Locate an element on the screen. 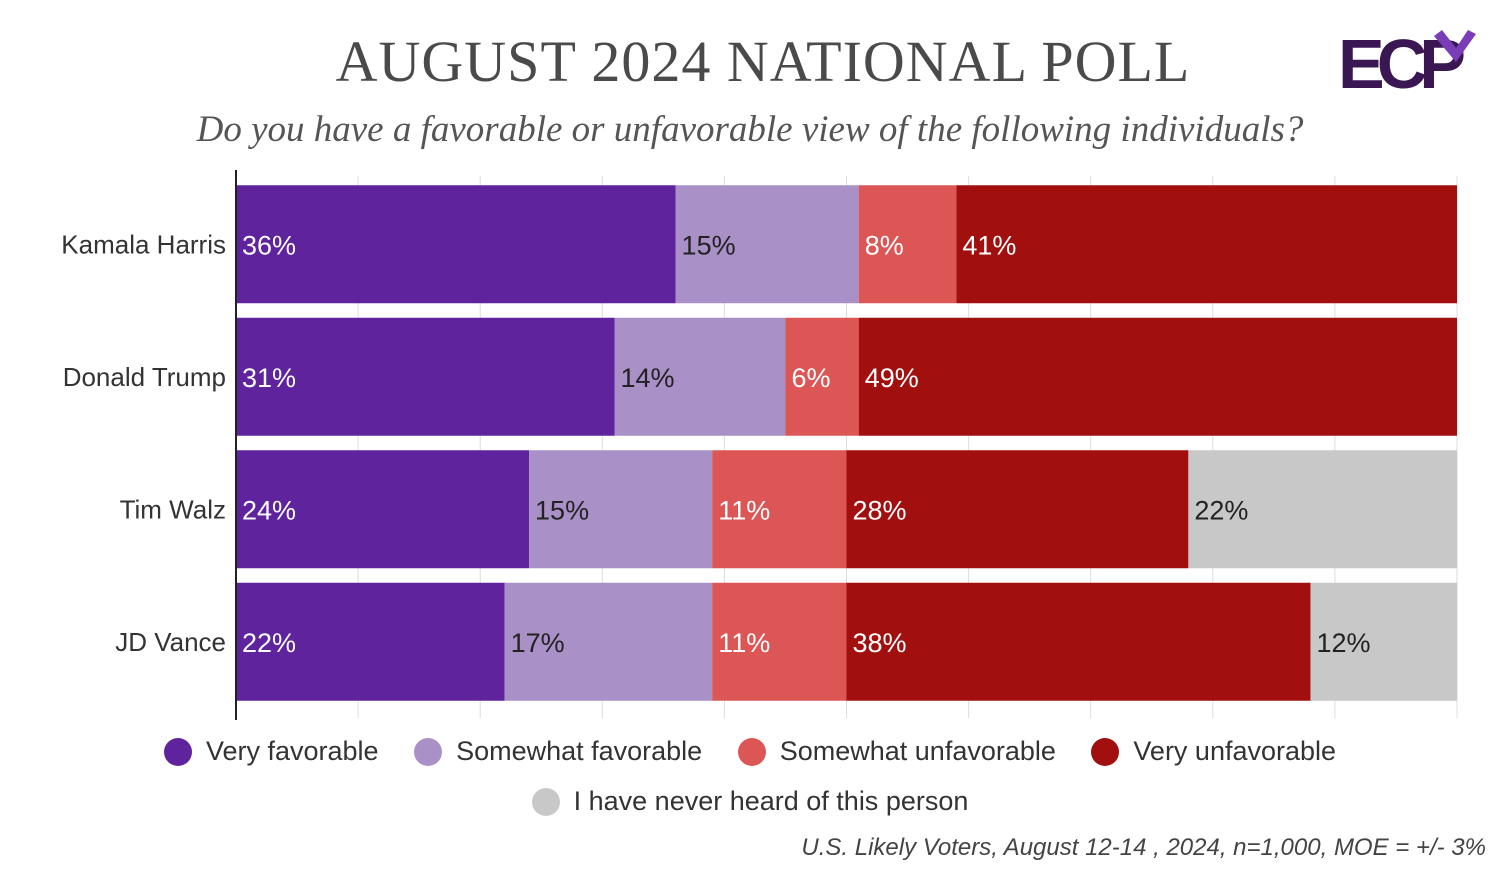  ecp-logo: ECP is located at coordinates (1408, 64).